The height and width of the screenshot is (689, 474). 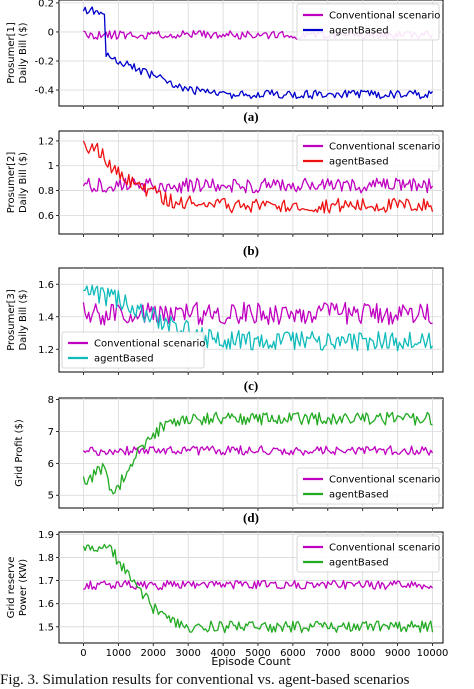 What do you see at coordinates (118, 653) in the screenshot?
I see `x-tick-label: 1000` at bounding box center [118, 653].